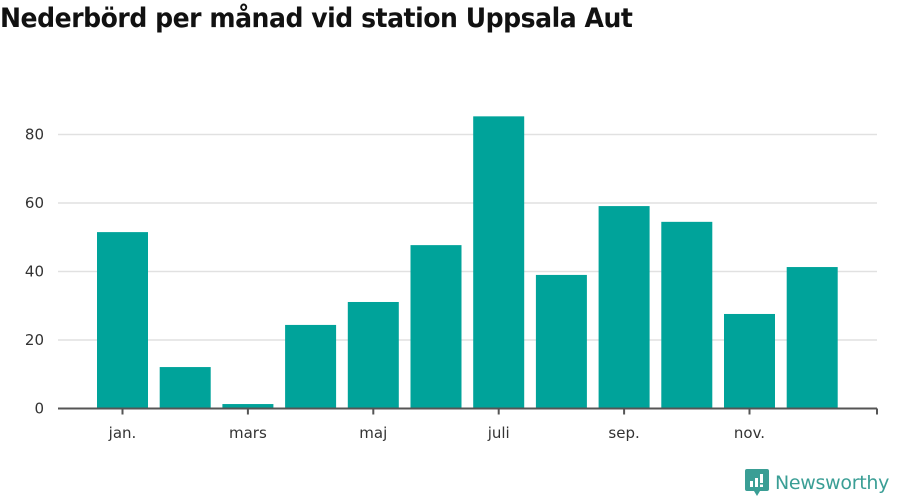 Image resolution: width=900 pixels, height=500 pixels. What do you see at coordinates (749, 433) in the screenshot?
I see `x-tick-label: nov.` at bounding box center [749, 433].